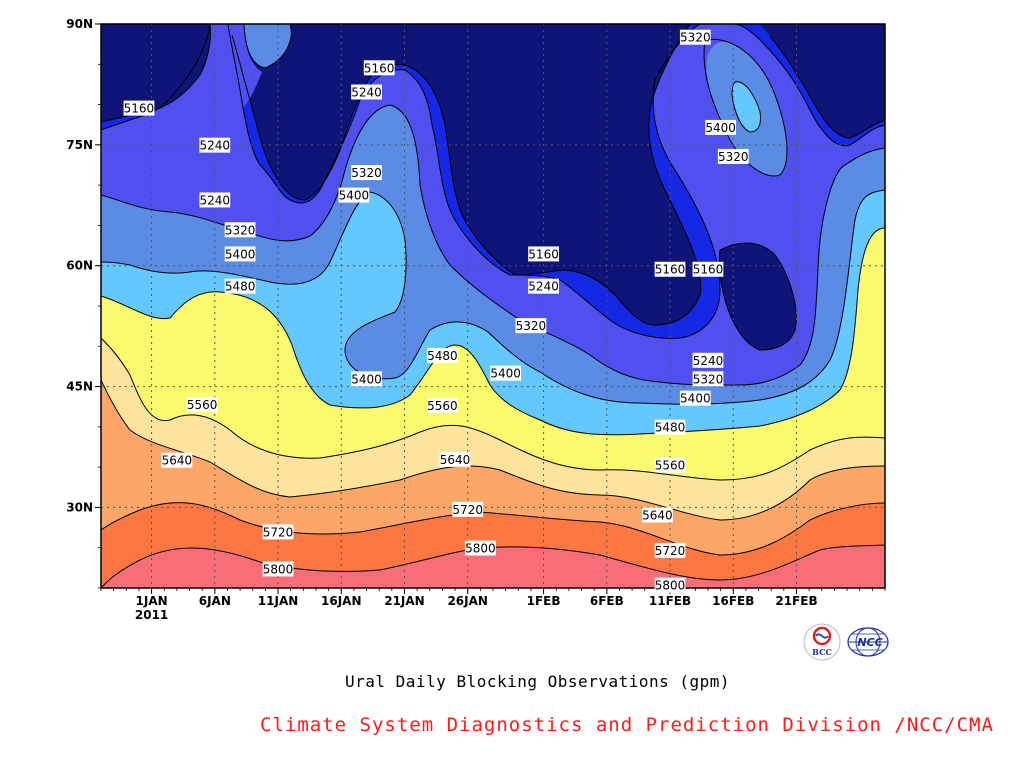  What do you see at coordinates (868, 642) in the screenshot?
I see `ncc-logo: NCC` at bounding box center [868, 642].